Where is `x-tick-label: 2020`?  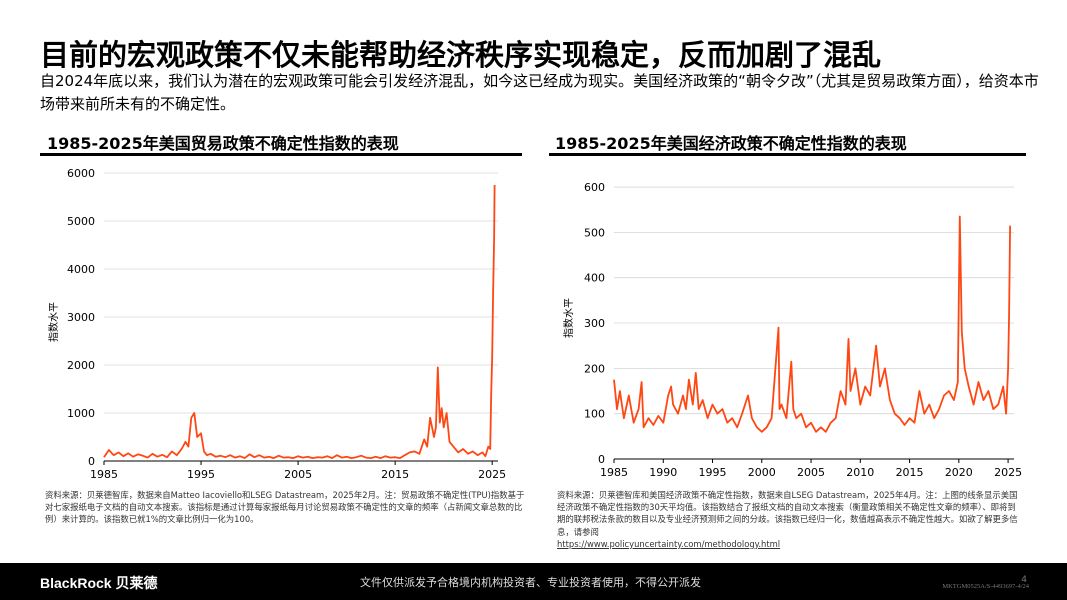
x-tick-label: 2020 is located at coordinates (959, 472).